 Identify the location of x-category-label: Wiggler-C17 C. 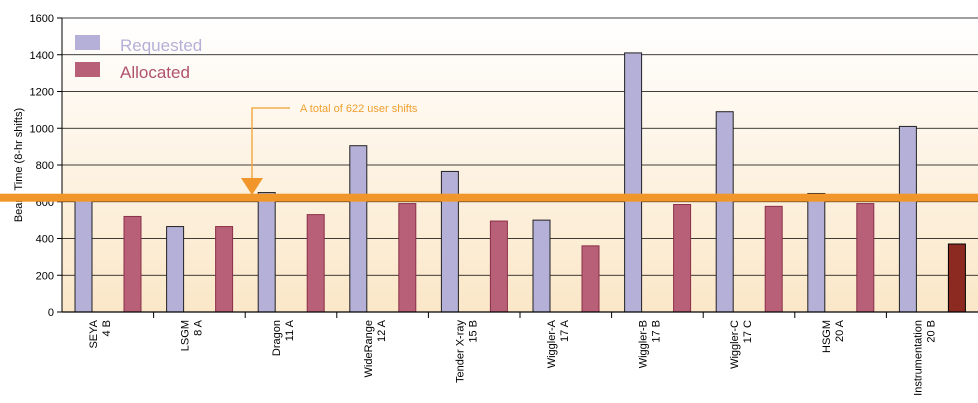
(741, 344).